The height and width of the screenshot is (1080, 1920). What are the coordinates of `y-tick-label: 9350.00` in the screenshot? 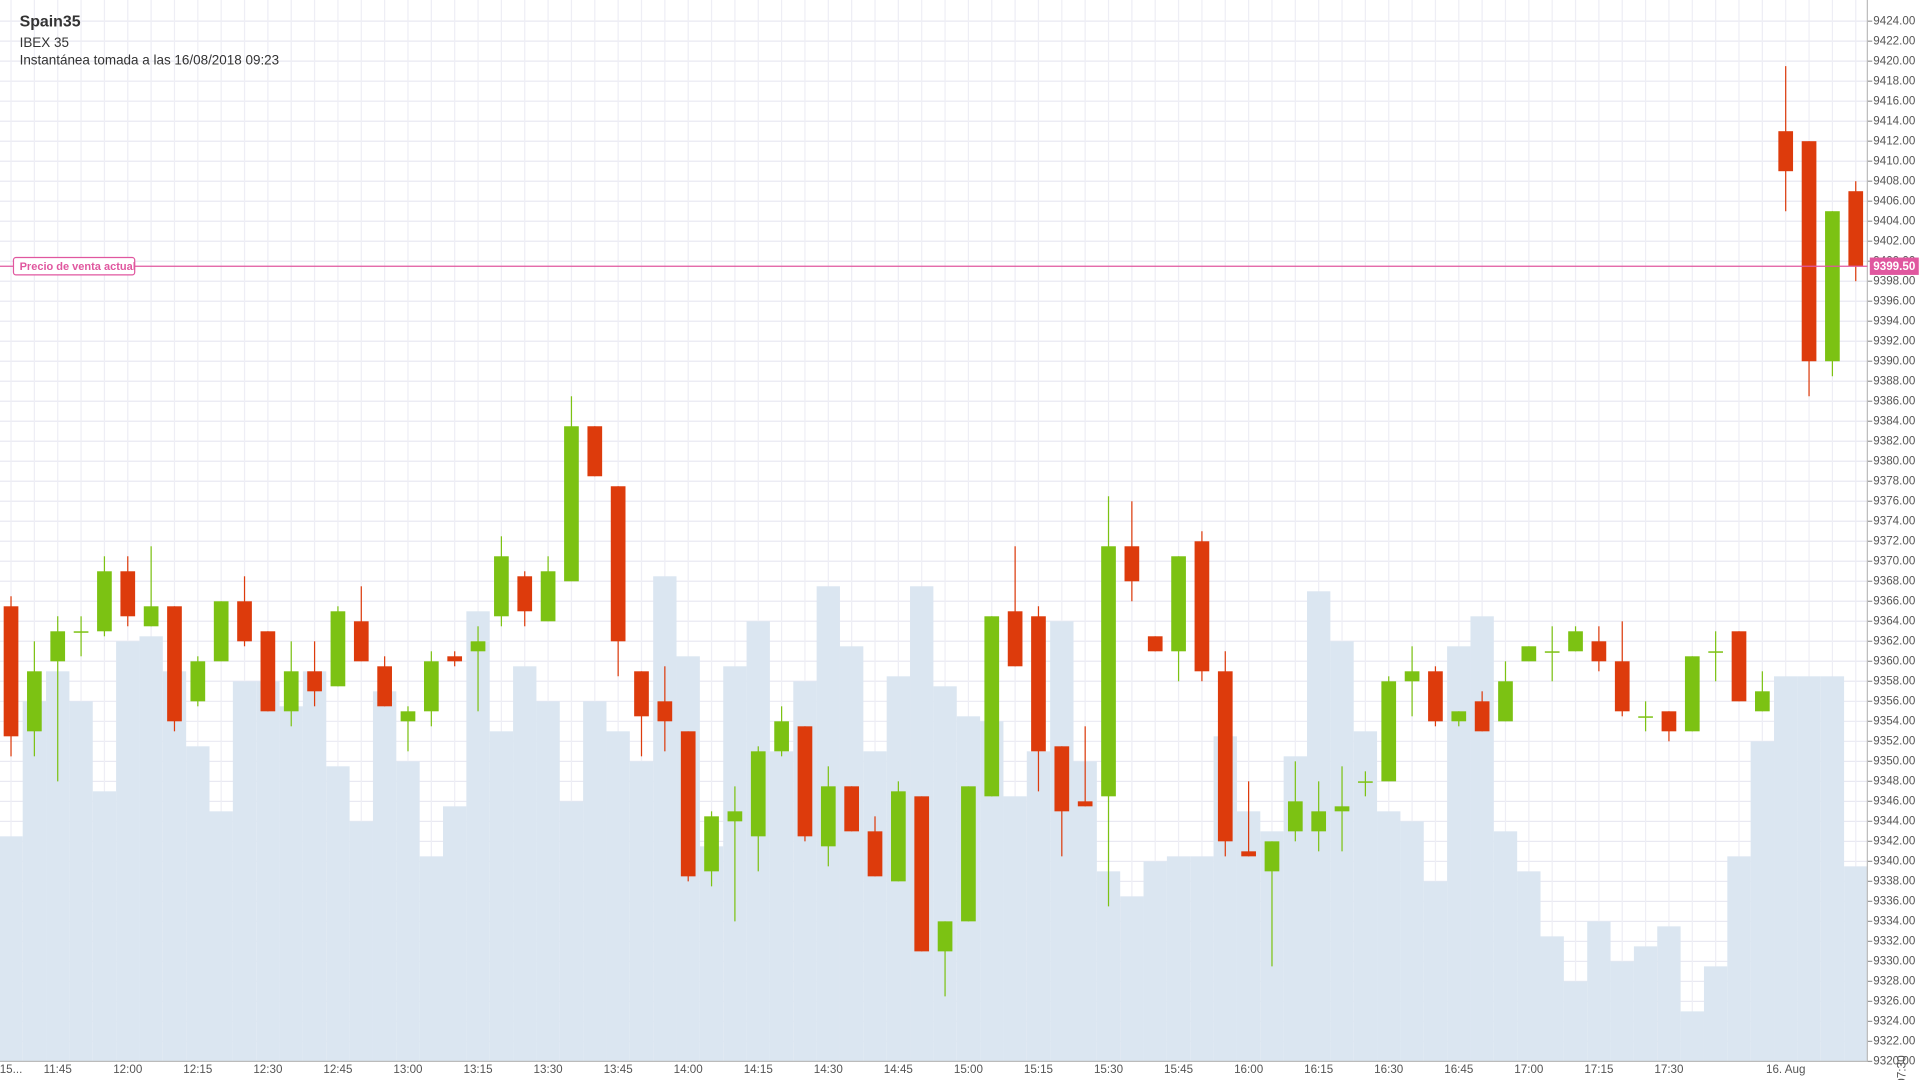 It's located at (1894, 760).